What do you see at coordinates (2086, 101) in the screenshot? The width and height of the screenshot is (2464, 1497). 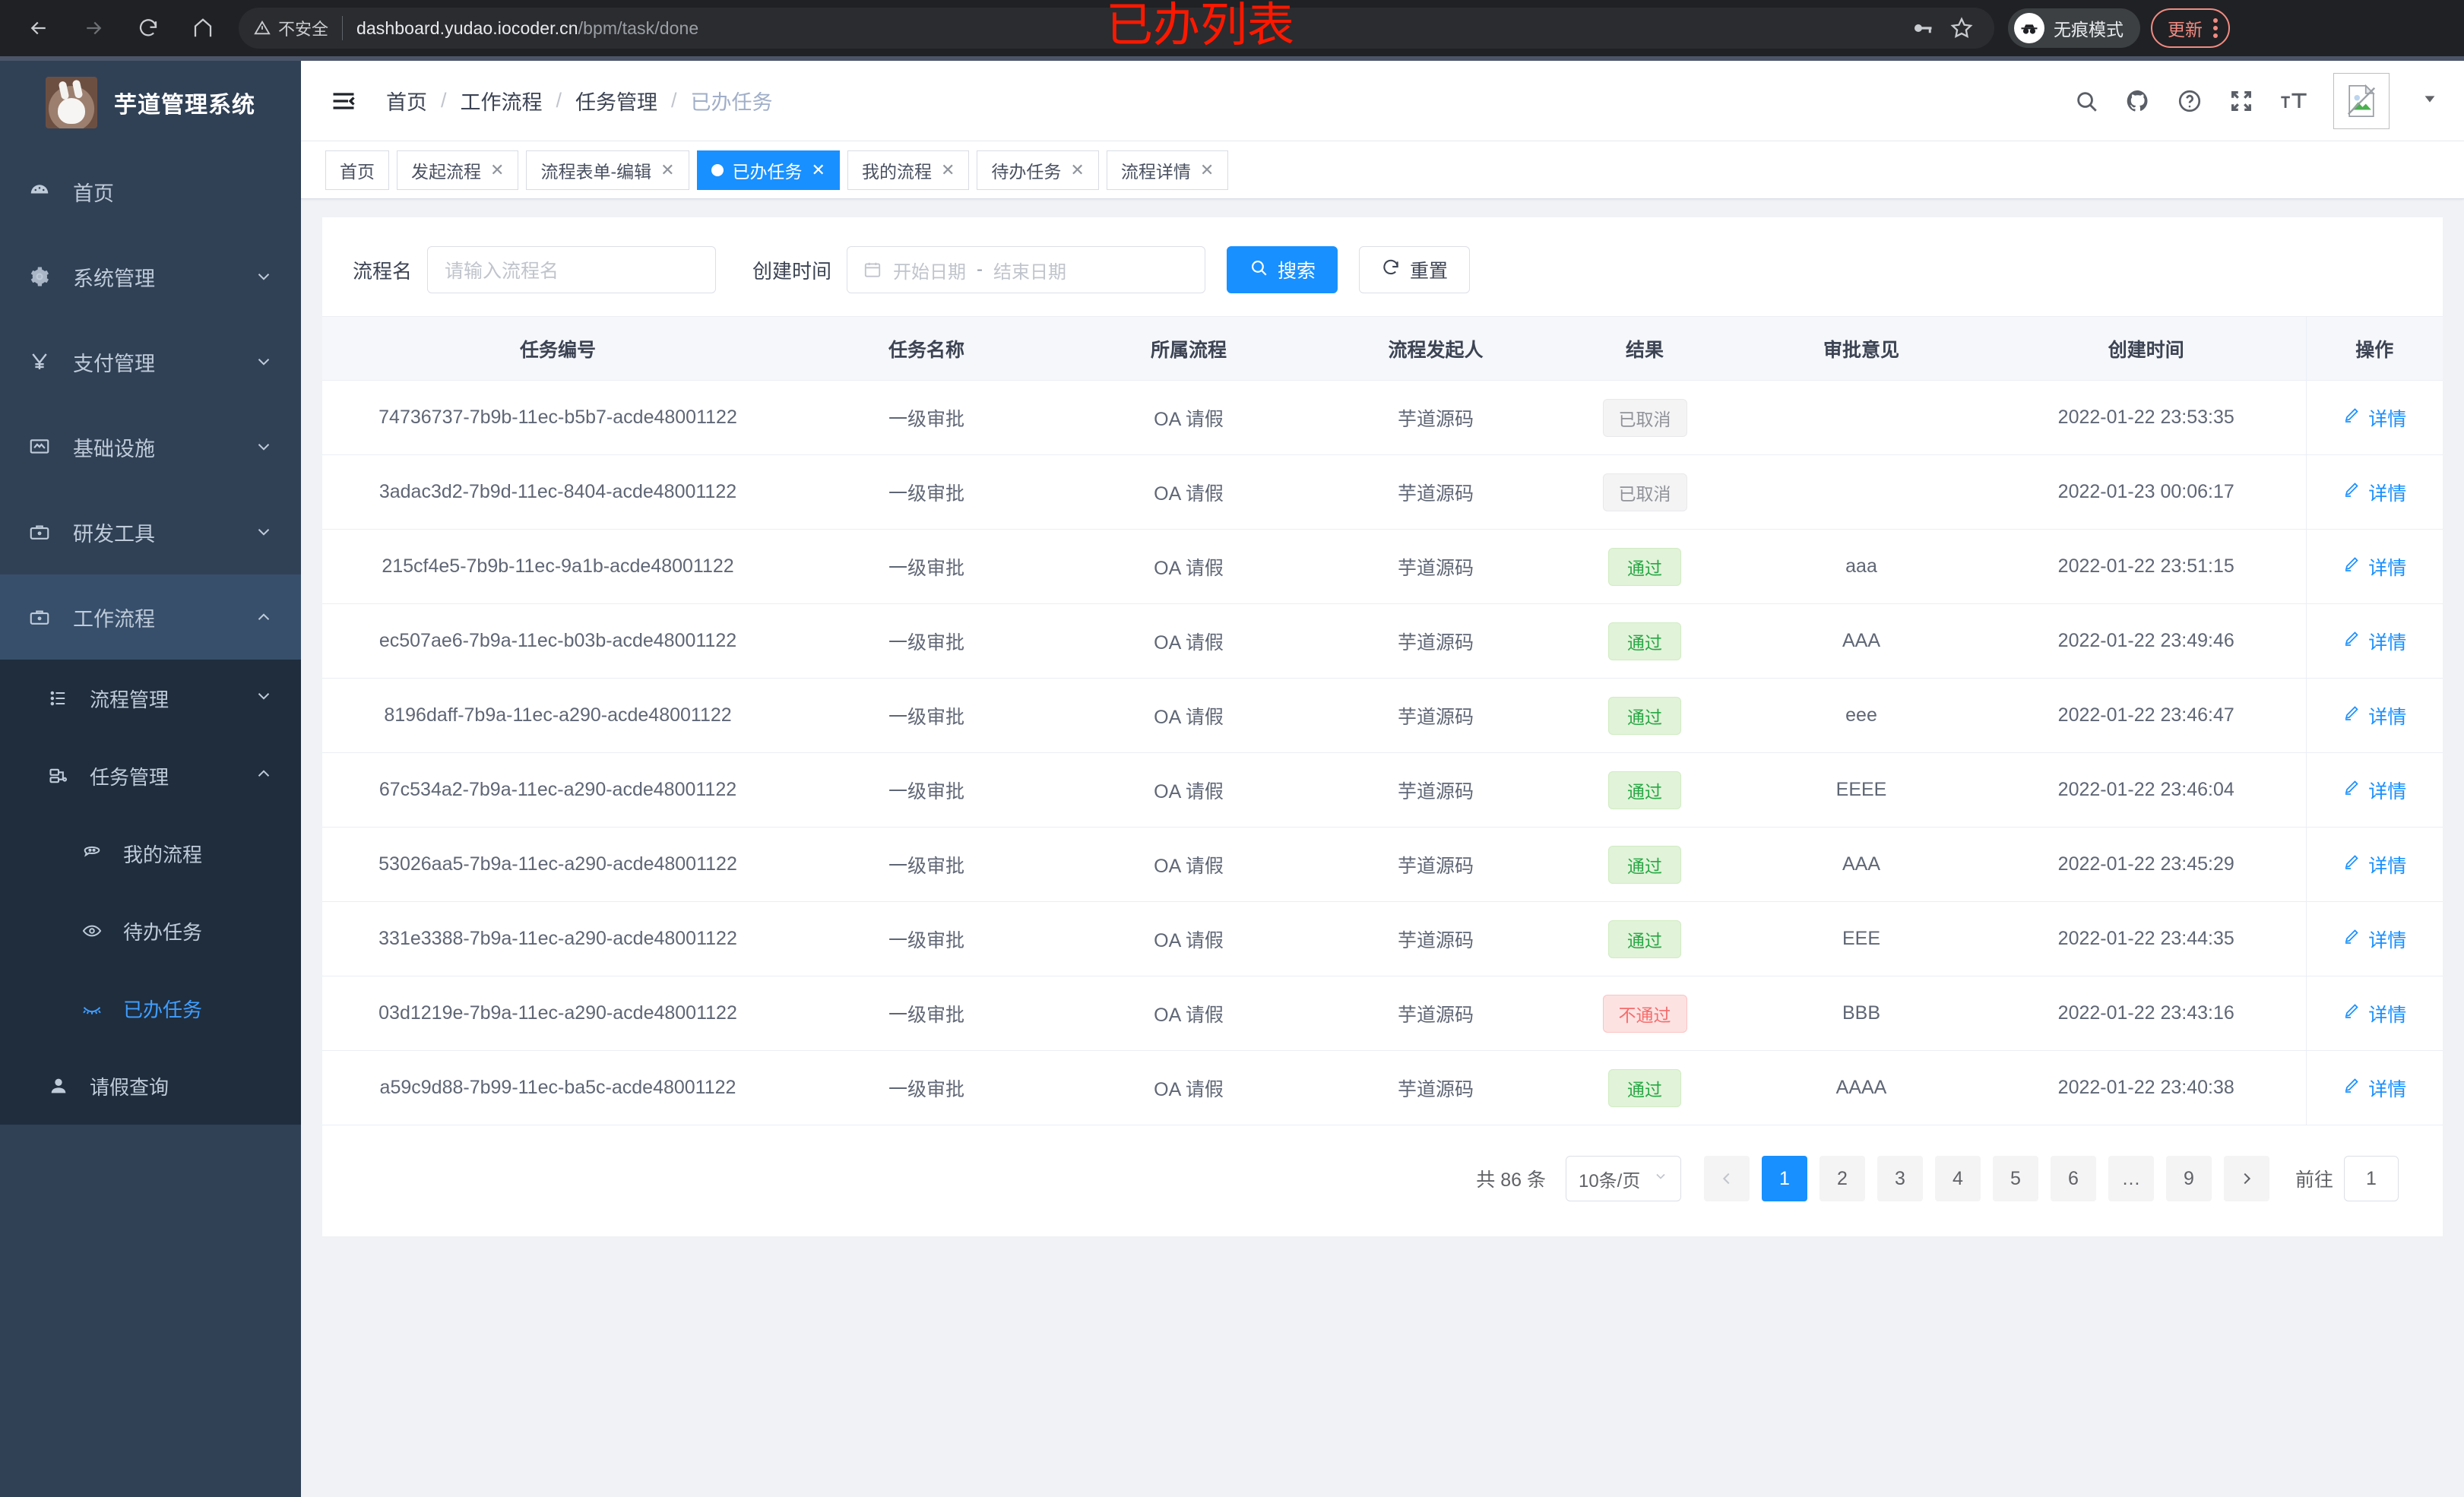 I see `search-icon` at bounding box center [2086, 101].